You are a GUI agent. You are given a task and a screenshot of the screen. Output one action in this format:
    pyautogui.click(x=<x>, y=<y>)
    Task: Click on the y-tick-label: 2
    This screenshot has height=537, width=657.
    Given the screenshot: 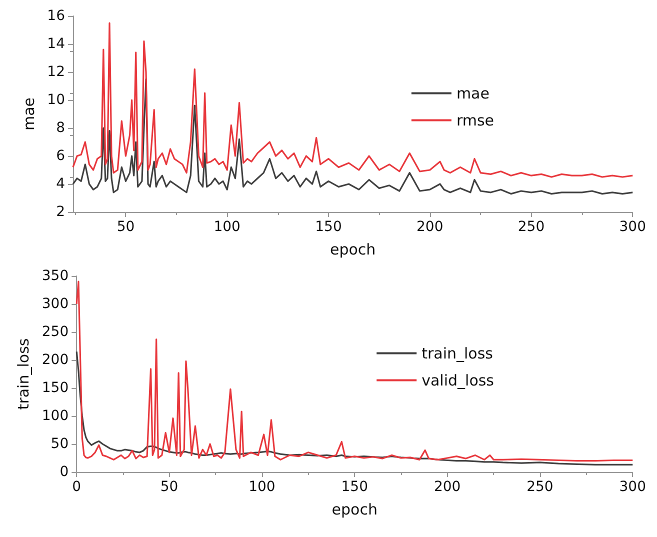 What is the action you would take?
    pyautogui.click(x=60, y=212)
    